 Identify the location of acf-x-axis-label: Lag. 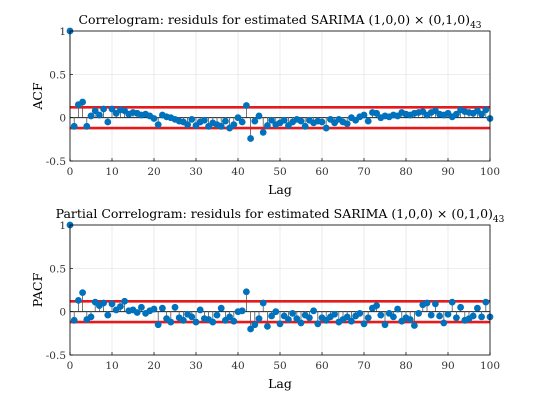
(280, 189).